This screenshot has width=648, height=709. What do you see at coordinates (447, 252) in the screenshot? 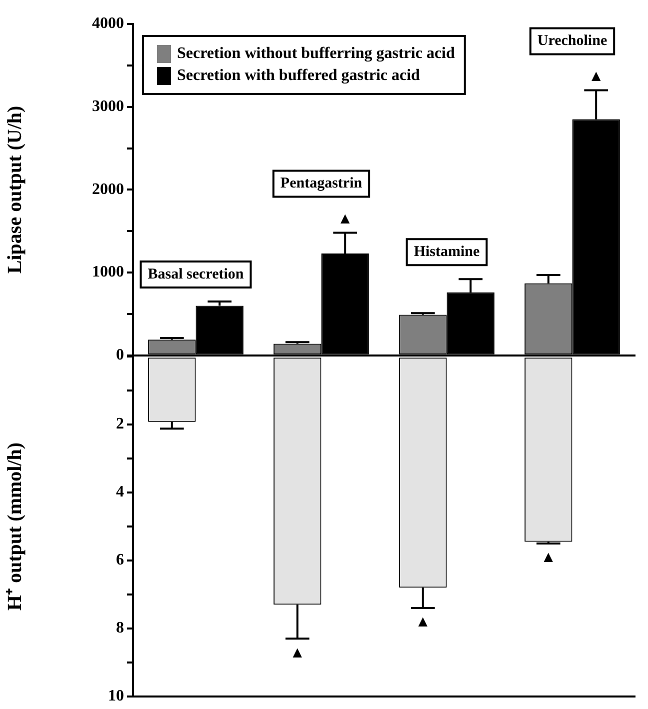
I see `x-tick-label: Histamine` at bounding box center [447, 252].